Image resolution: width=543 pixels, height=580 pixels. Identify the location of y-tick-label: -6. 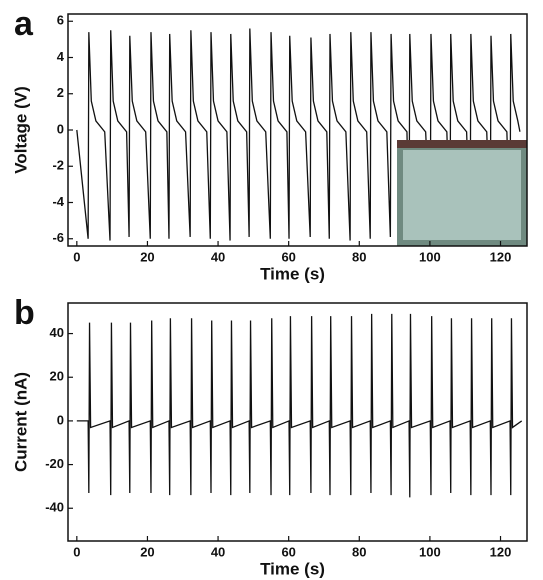
(58, 237).